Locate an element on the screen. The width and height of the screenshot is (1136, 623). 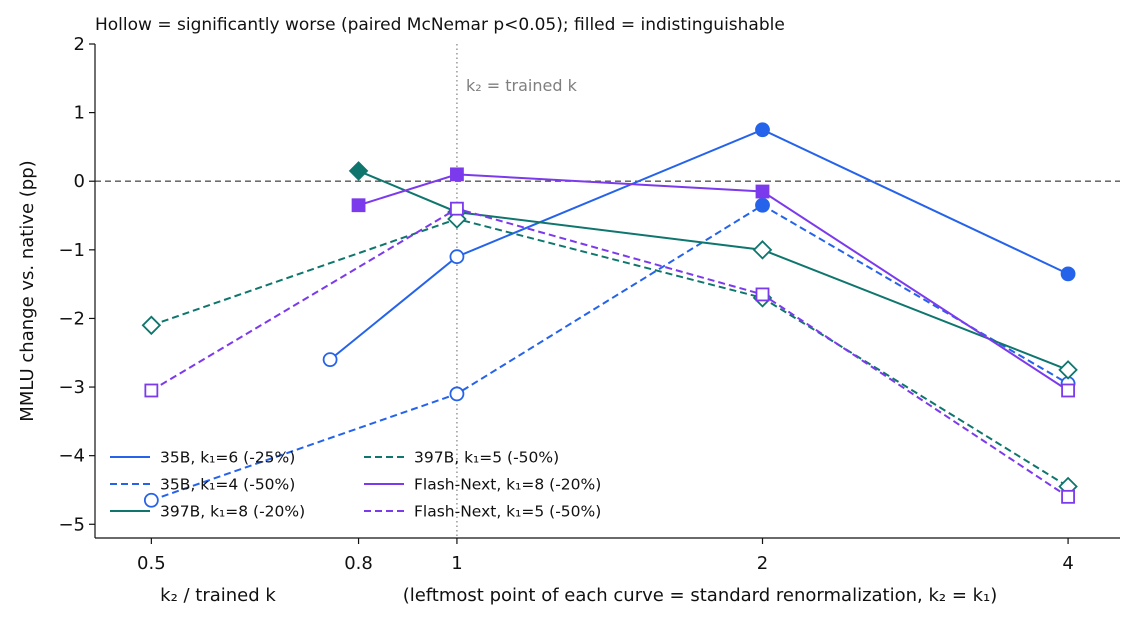
y-tick-label: −2 is located at coordinates (71, 318).